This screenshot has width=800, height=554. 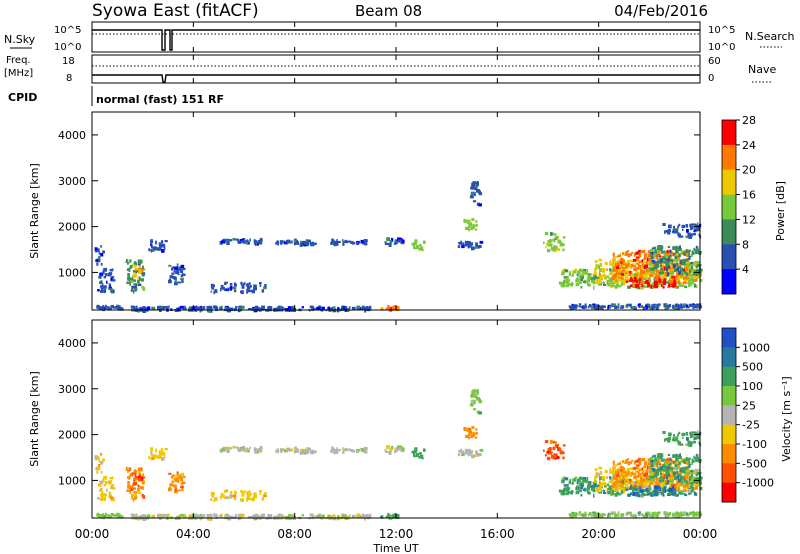 I want to click on power-colorbar-label: Power [dB], so click(x=780, y=211).